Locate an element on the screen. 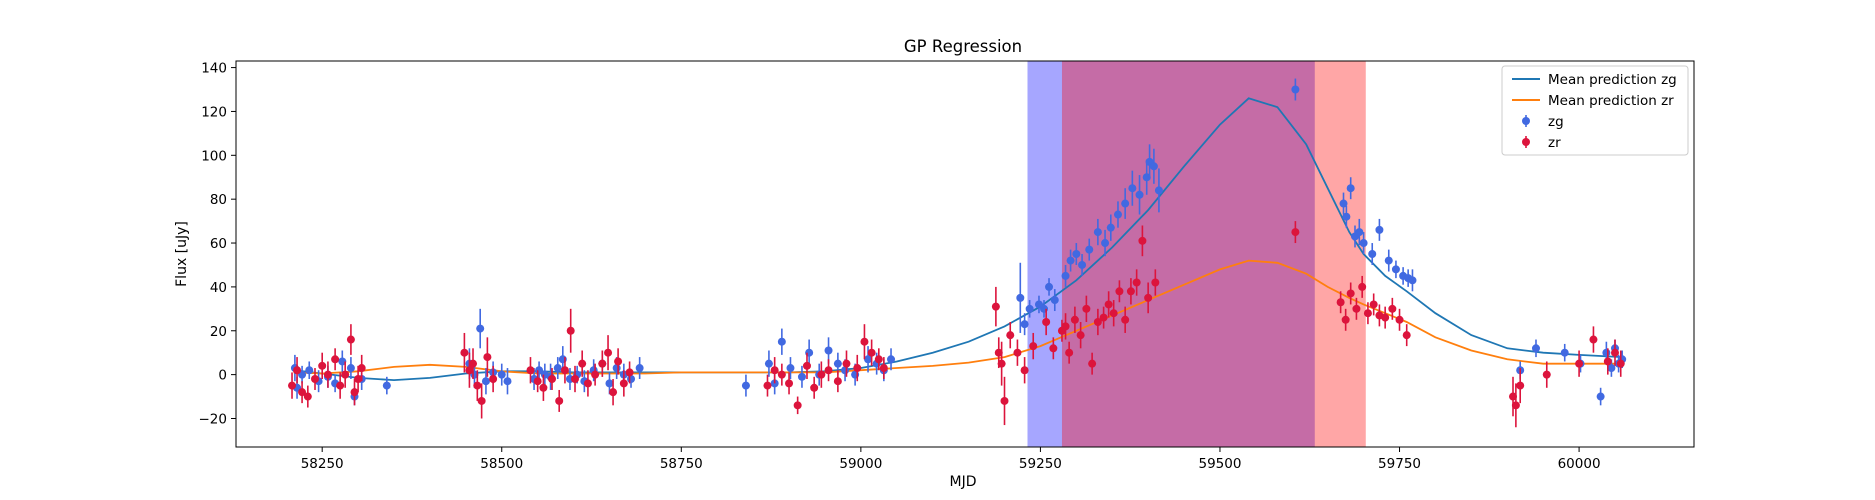 The image size is (1875, 500). legend-box is located at coordinates (1595, 110).